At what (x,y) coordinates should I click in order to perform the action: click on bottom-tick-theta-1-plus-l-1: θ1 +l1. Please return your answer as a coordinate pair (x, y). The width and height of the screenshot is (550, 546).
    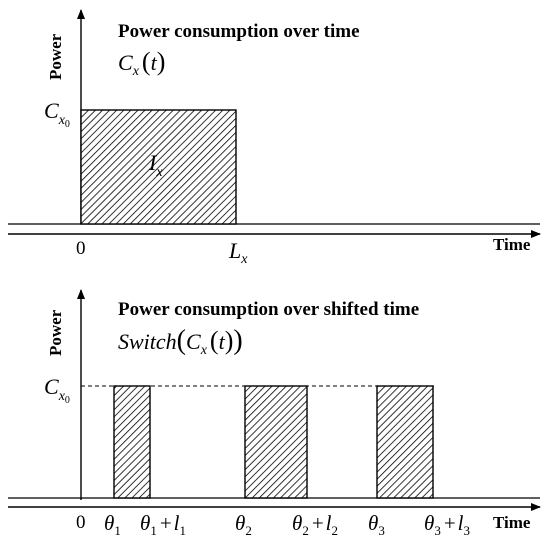
    Looking at the image, I should click on (163, 524).